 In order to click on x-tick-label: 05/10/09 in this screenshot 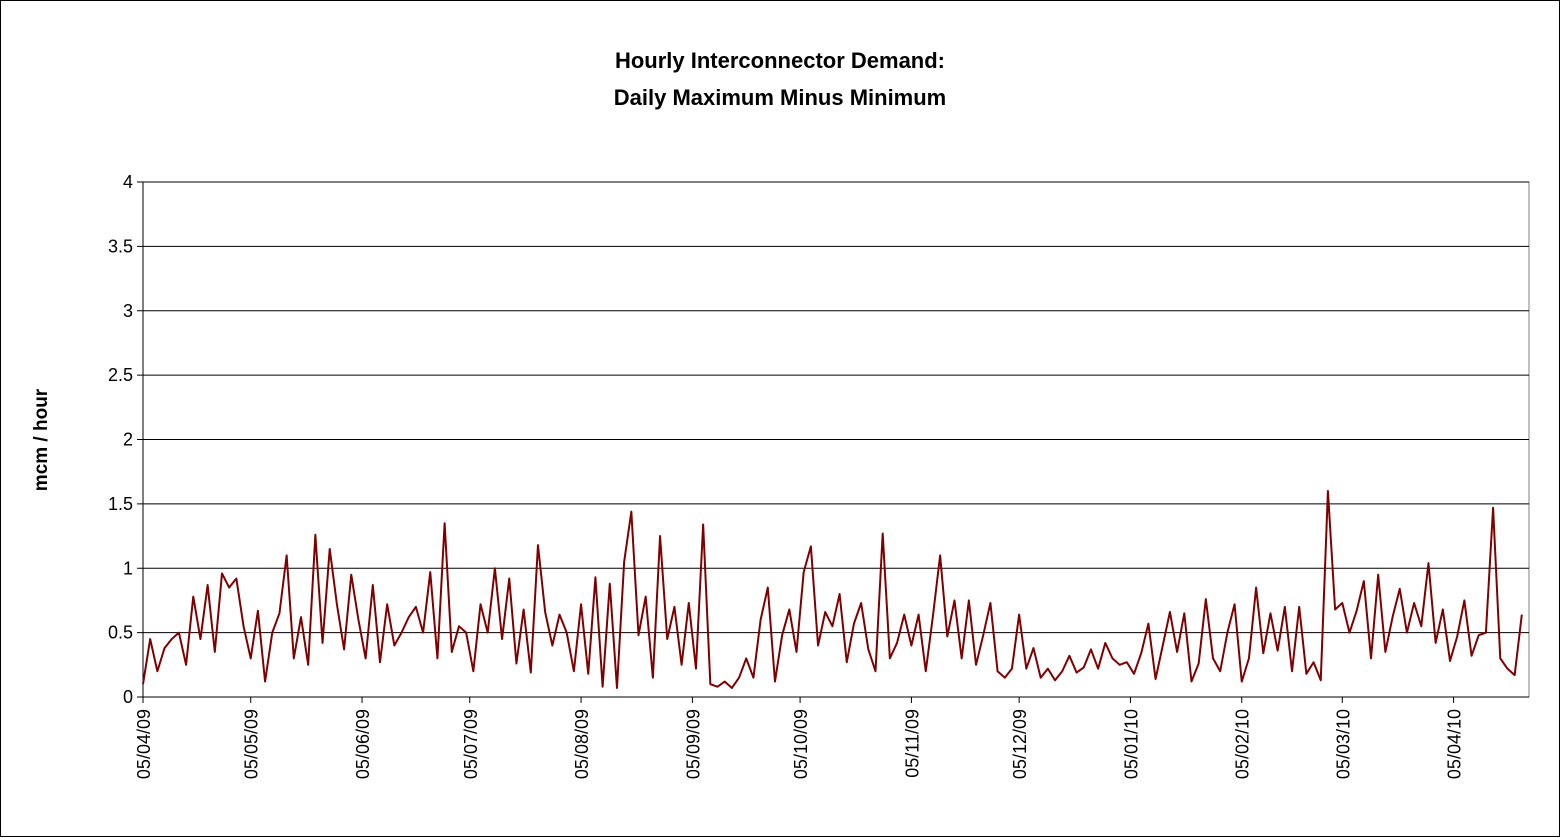, I will do `click(801, 744)`.